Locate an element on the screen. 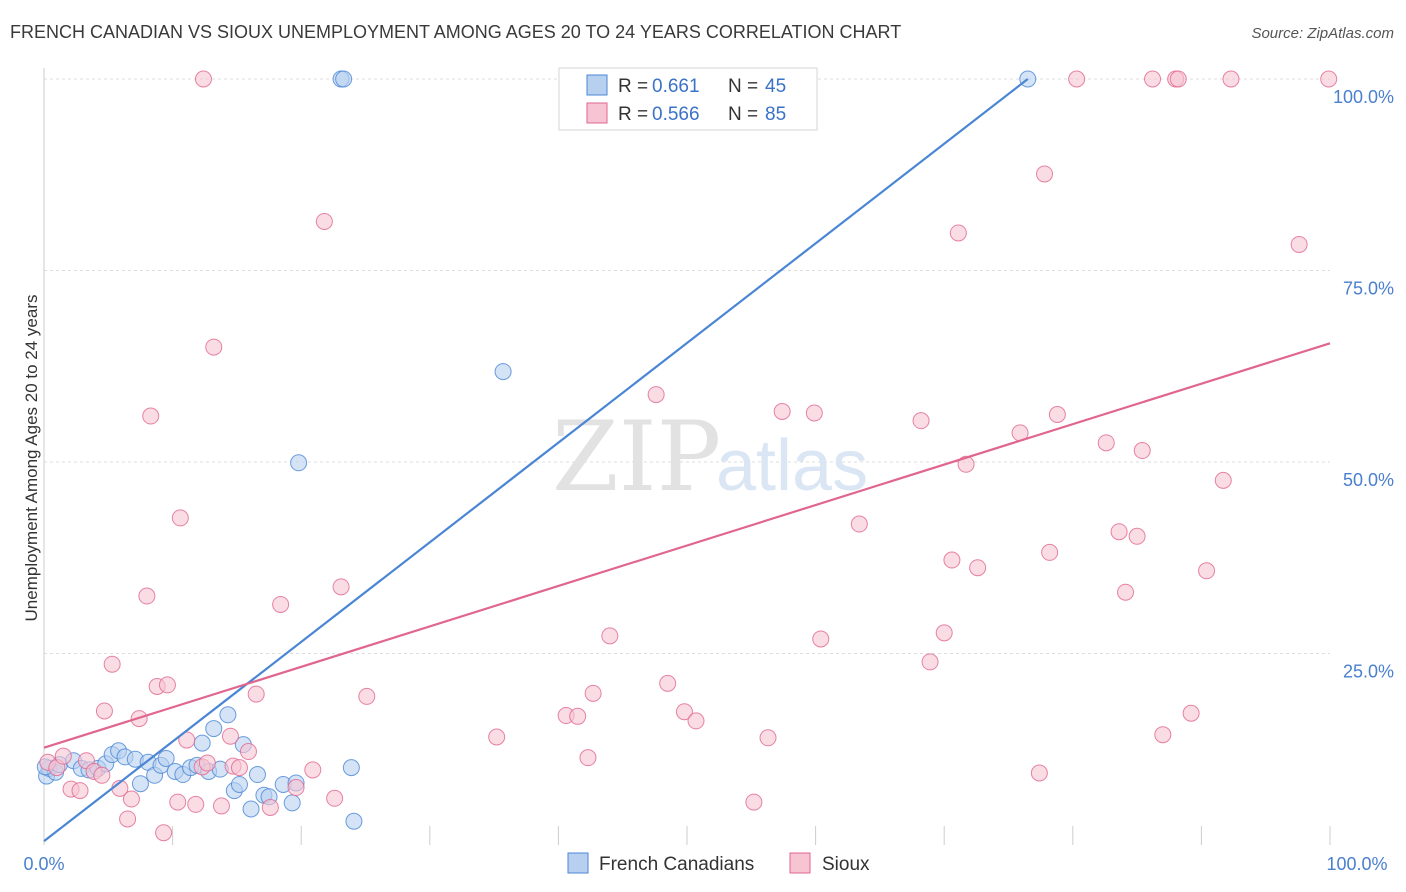 Image resolution: width=1406 pixels, height=892 pixels. series-legend-swatch-french-canadians is located at coordinates (578, 863).